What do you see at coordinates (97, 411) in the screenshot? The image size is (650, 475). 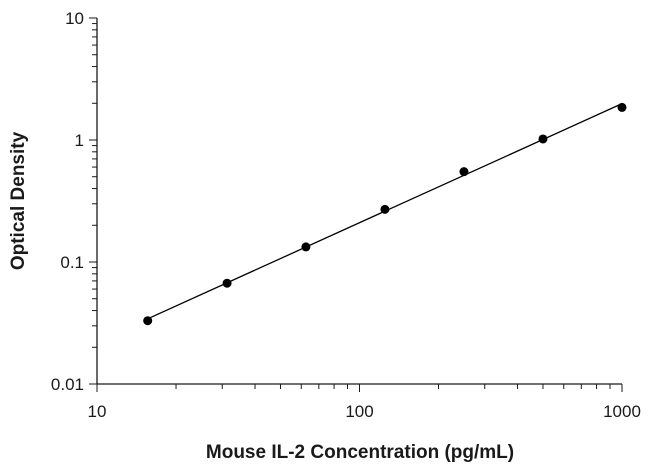 I see `x-tick-label: 10` at bounding box center [97, 411].